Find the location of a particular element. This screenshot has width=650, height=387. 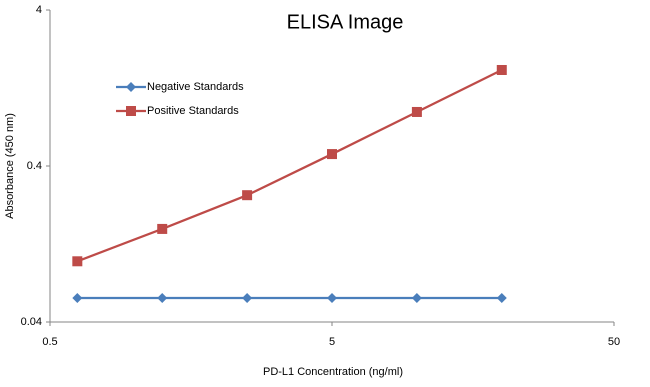

y-tick-label: 4 is located at coordinates (39, 10).